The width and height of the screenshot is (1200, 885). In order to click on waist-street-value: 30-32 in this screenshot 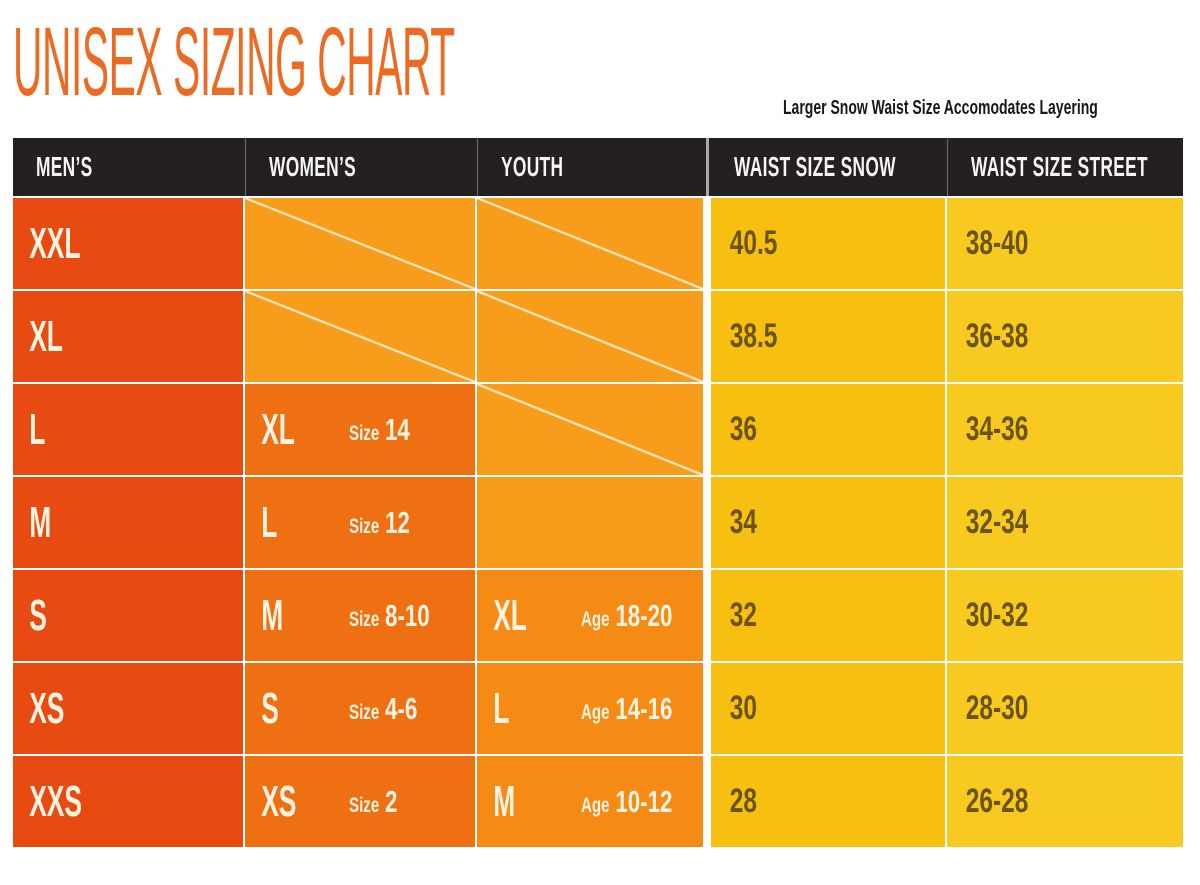, I will do `click(997, 615)`.